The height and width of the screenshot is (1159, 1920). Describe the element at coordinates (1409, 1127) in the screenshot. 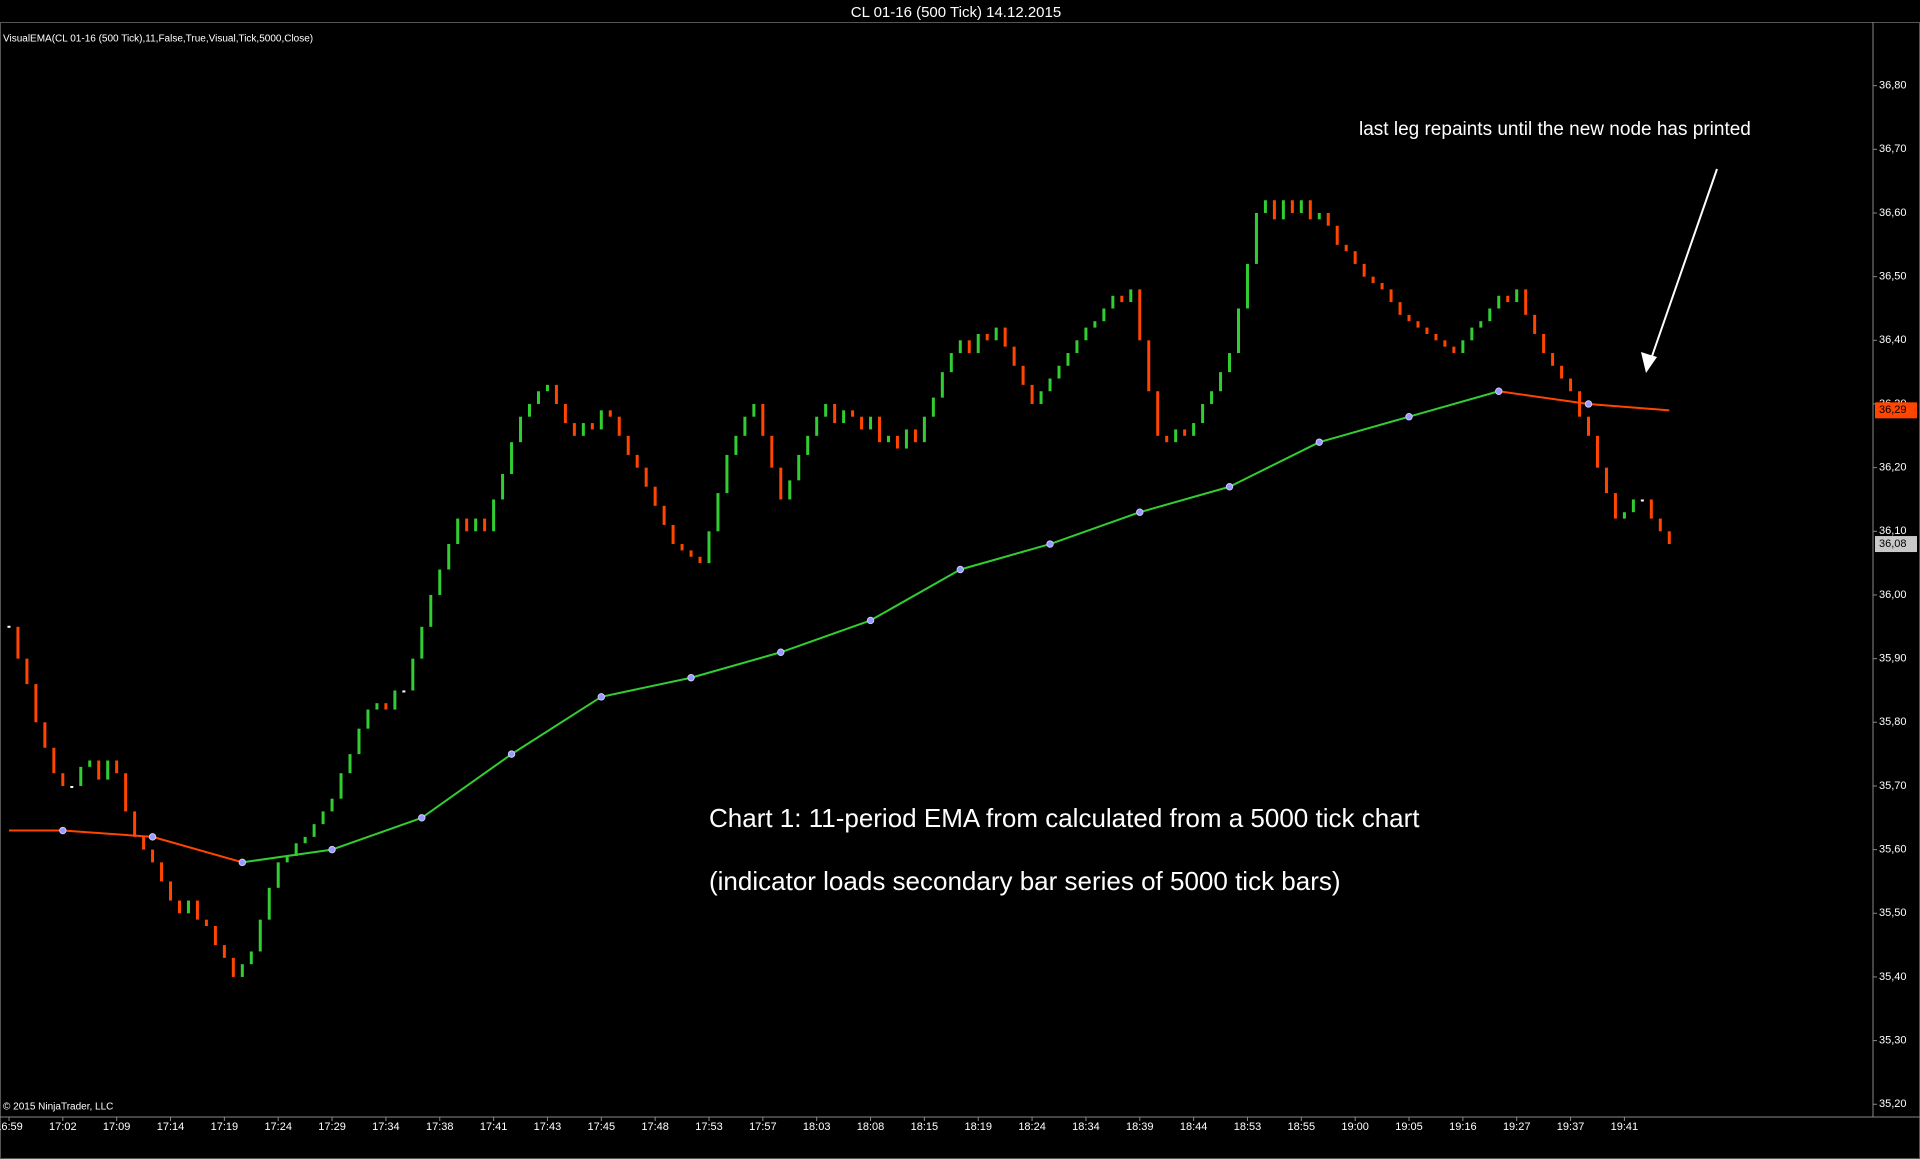

I see `x-tick-label: 19:05` at that location.